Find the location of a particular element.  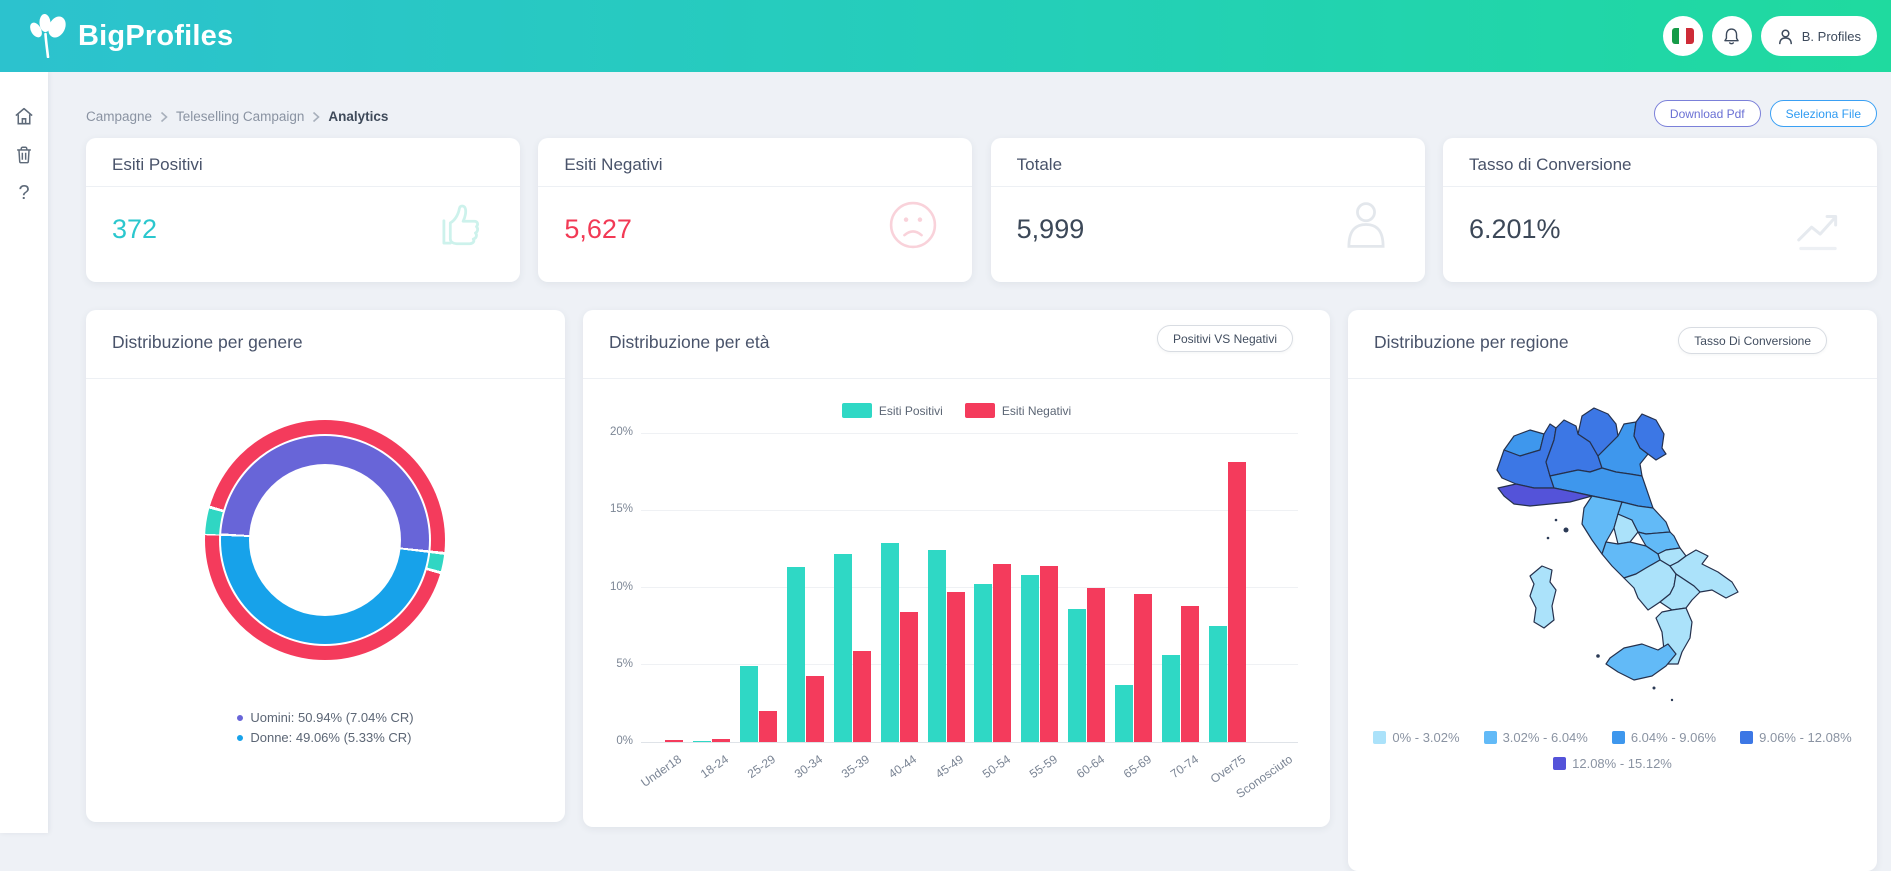

sidebar-trash-button is located at coordinates (24, 157).